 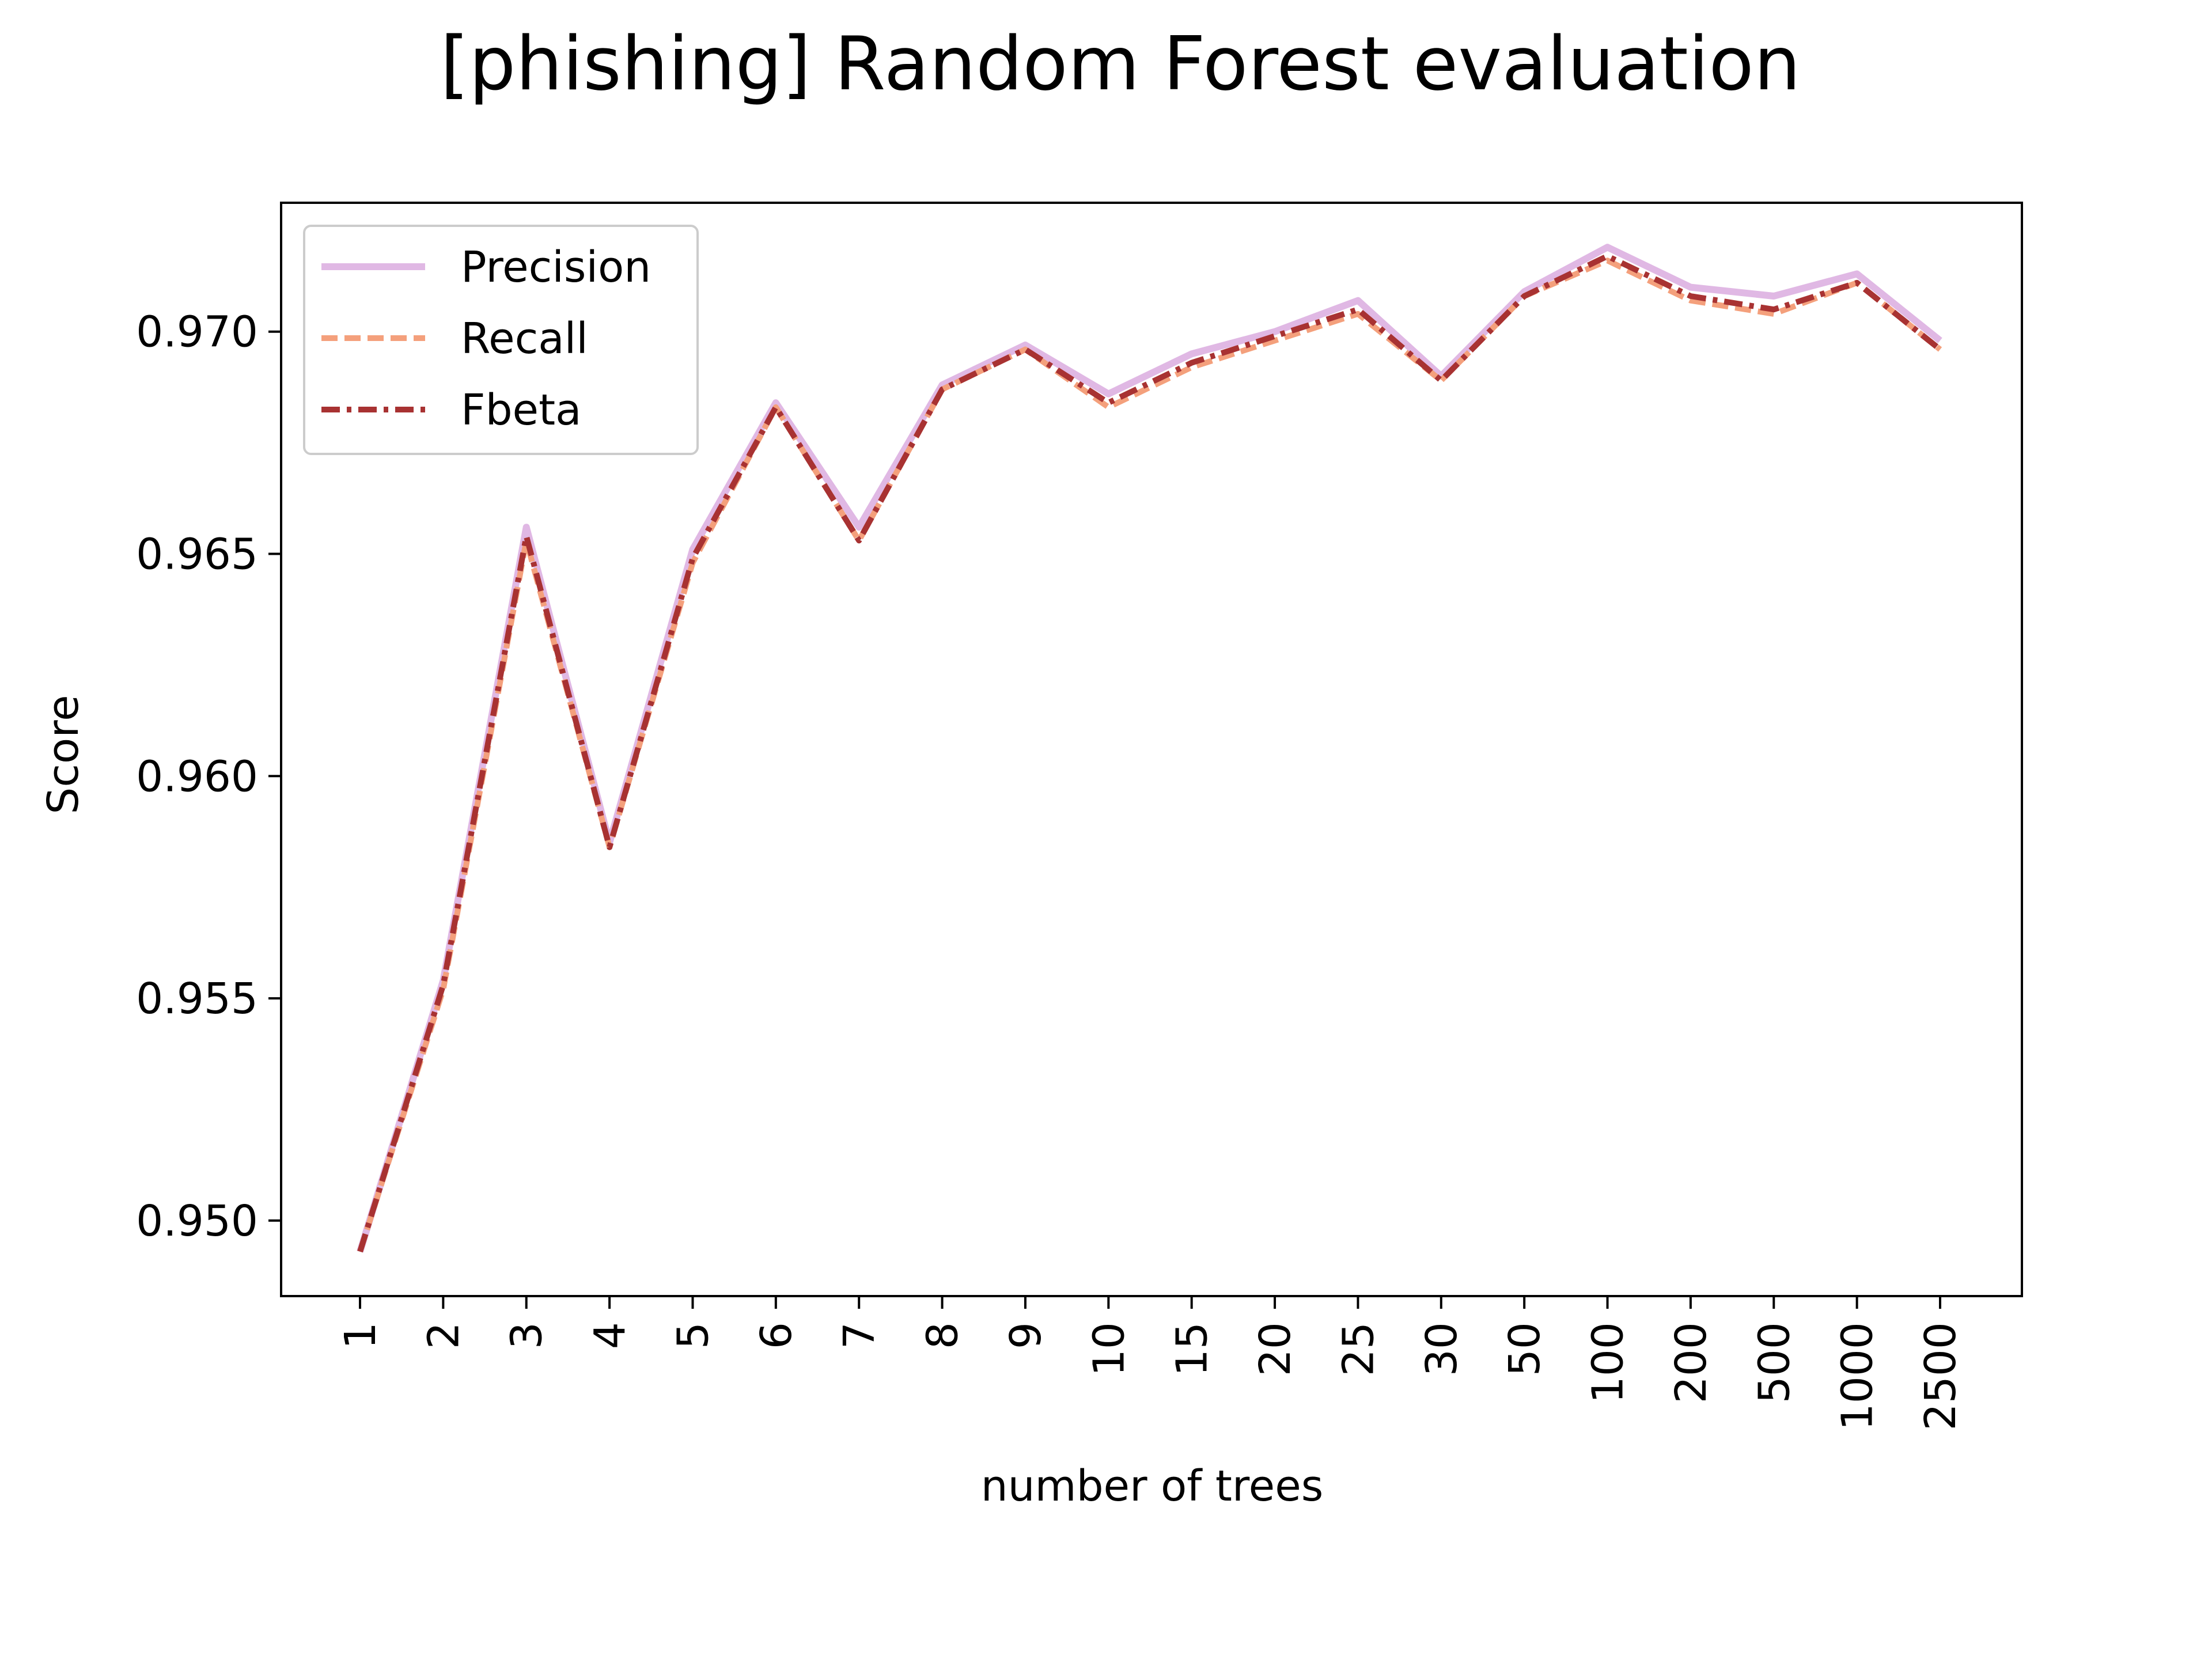 What do you see at coordinates (693, 1335) in the screenshot?
I see `x-tick-label: 5` at bounding box center [693, 1335].